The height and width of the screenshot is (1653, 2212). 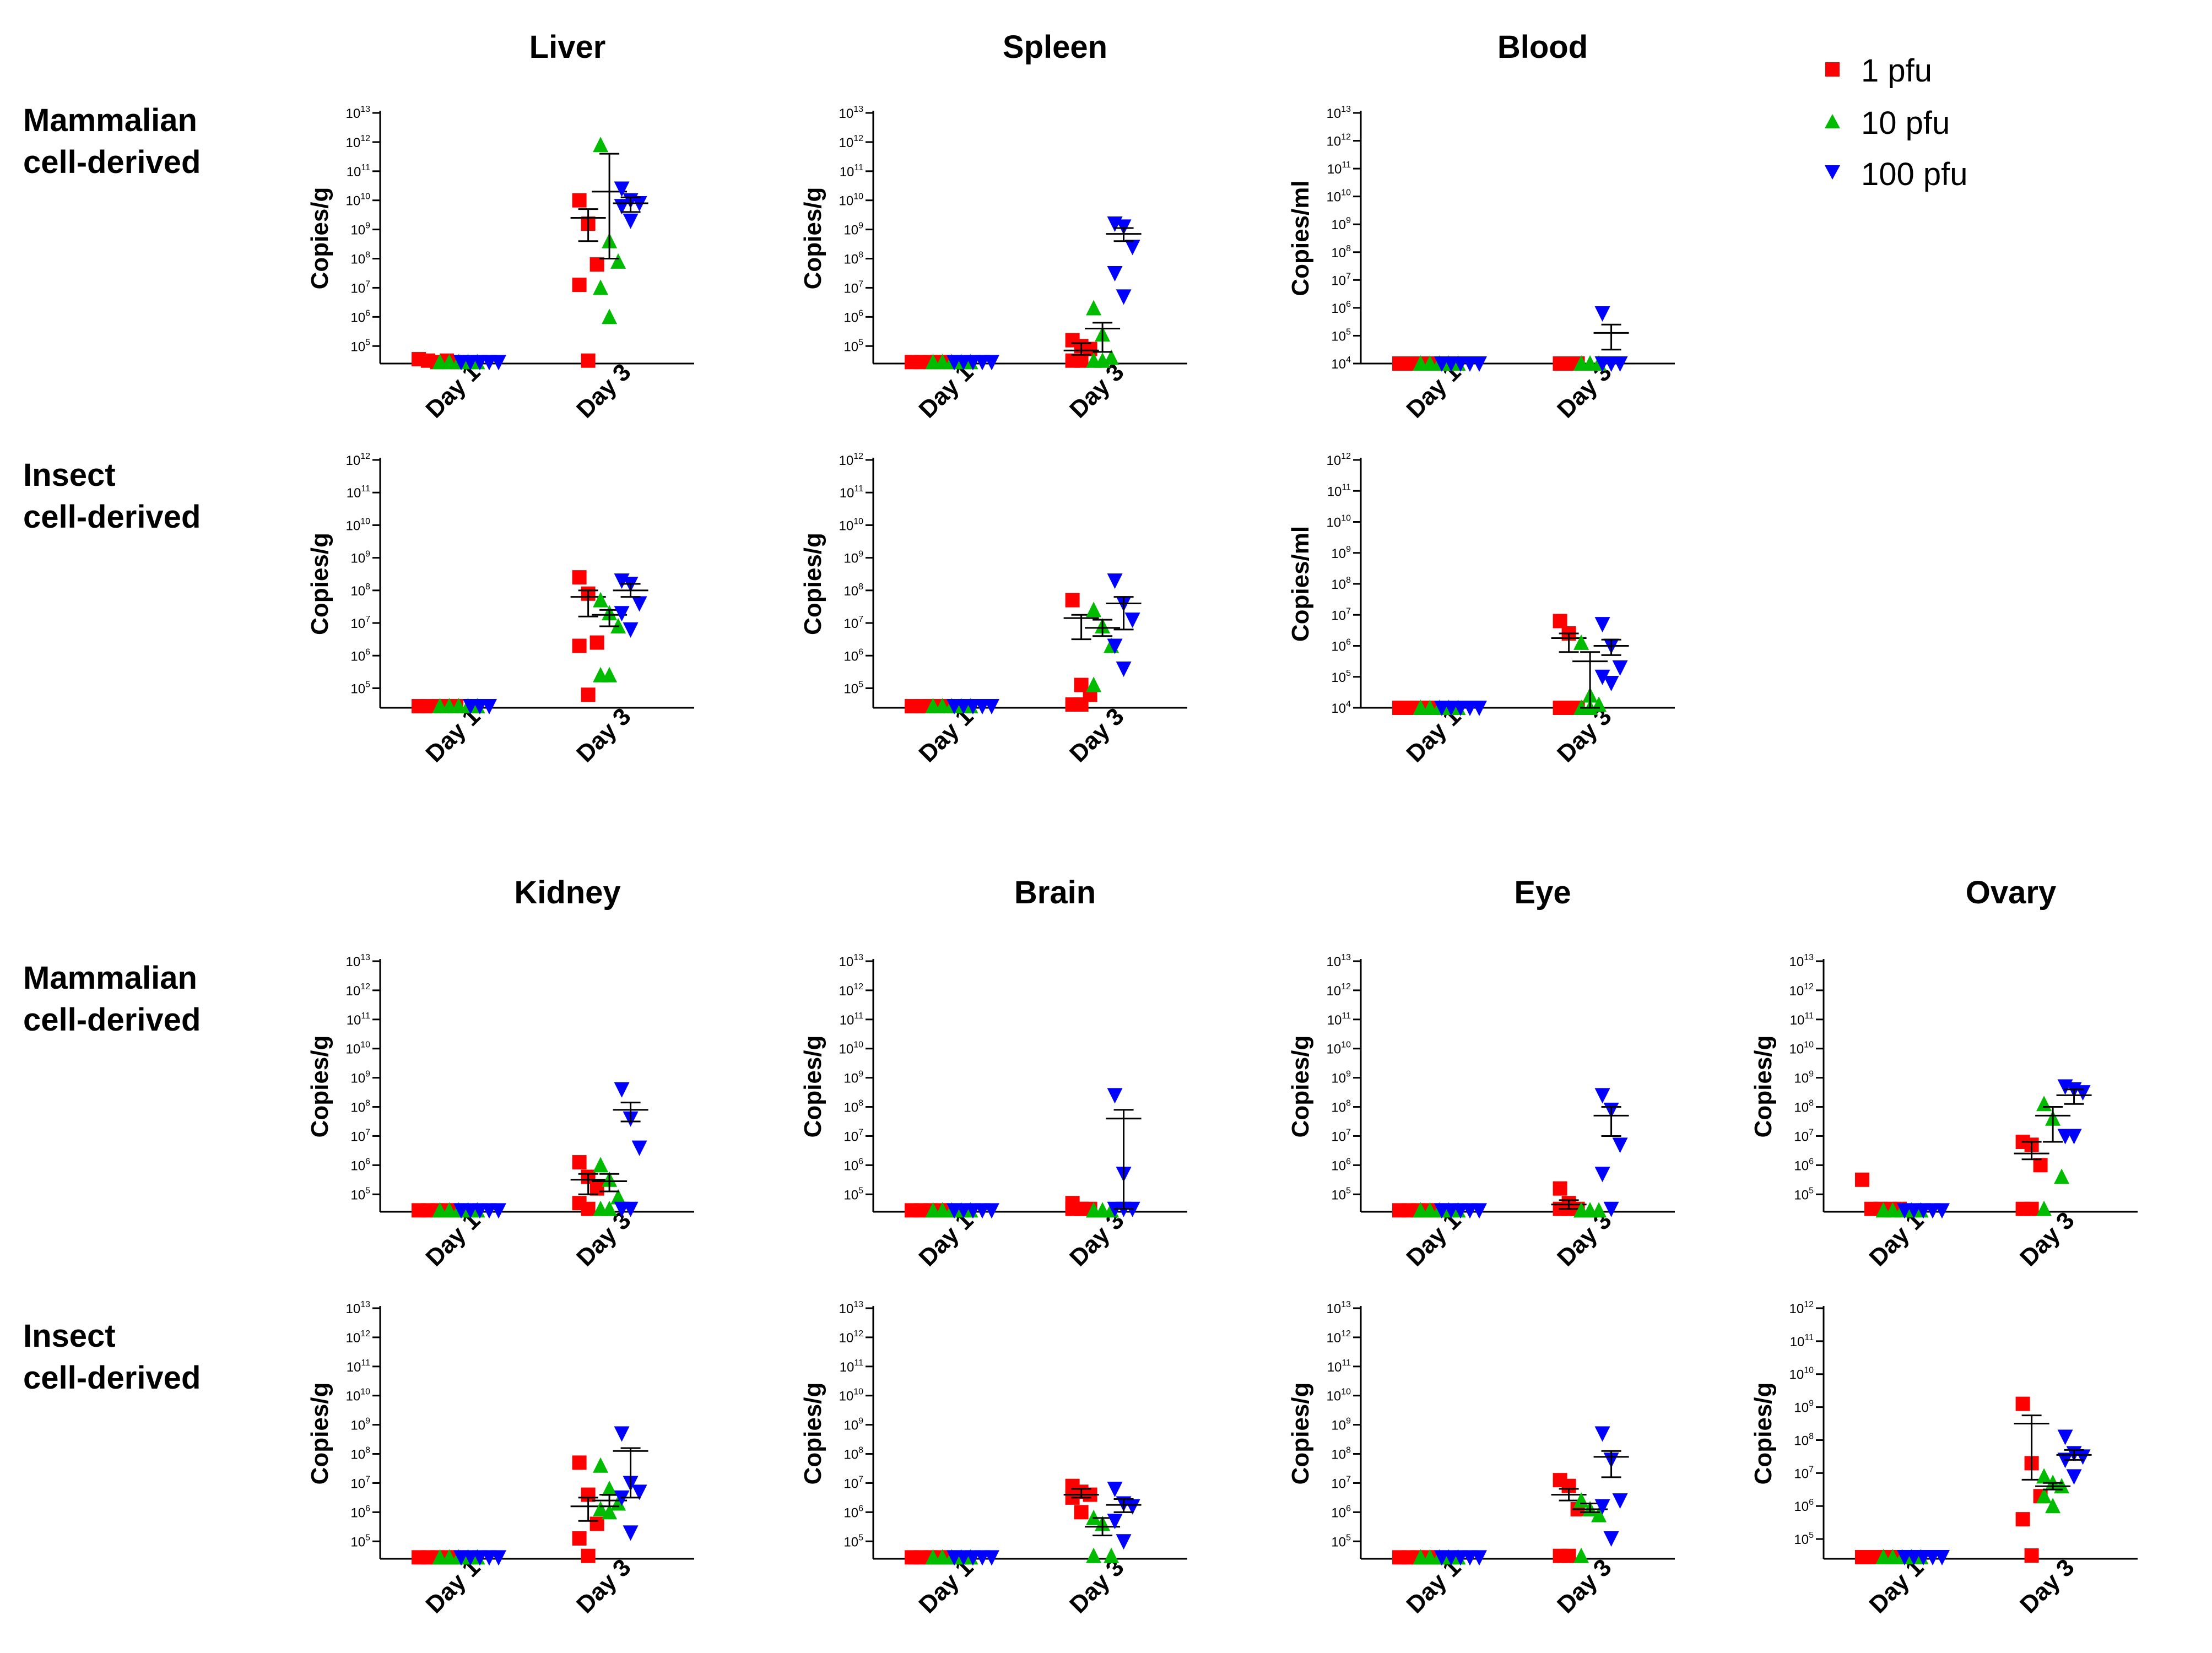 What do you see at coordinates (1833, 69) in the screenshot?
I see `legend-marker-square` at bounding box center [1833, 69].